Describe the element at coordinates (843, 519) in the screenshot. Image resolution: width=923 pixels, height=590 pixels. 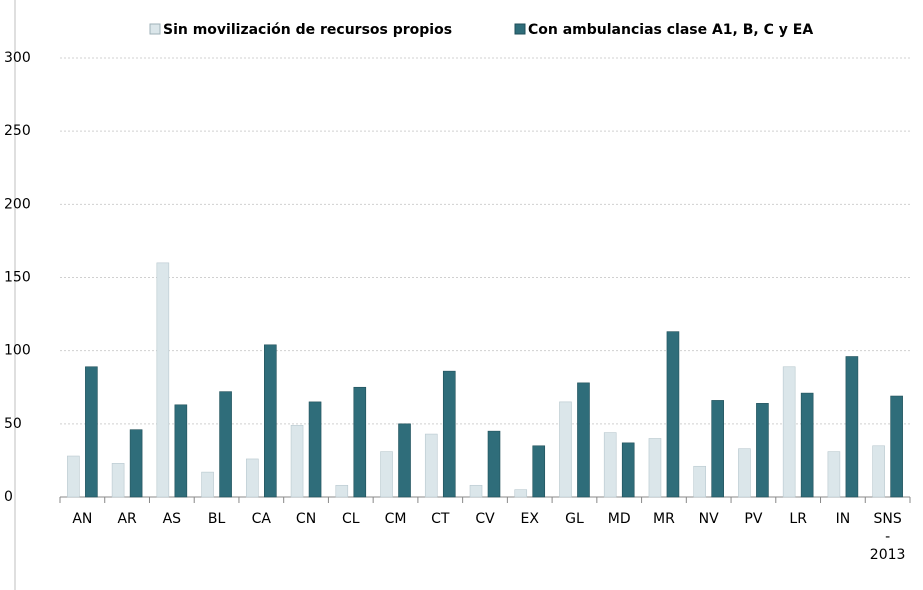
I see `x-tick-label: IN` at that location.